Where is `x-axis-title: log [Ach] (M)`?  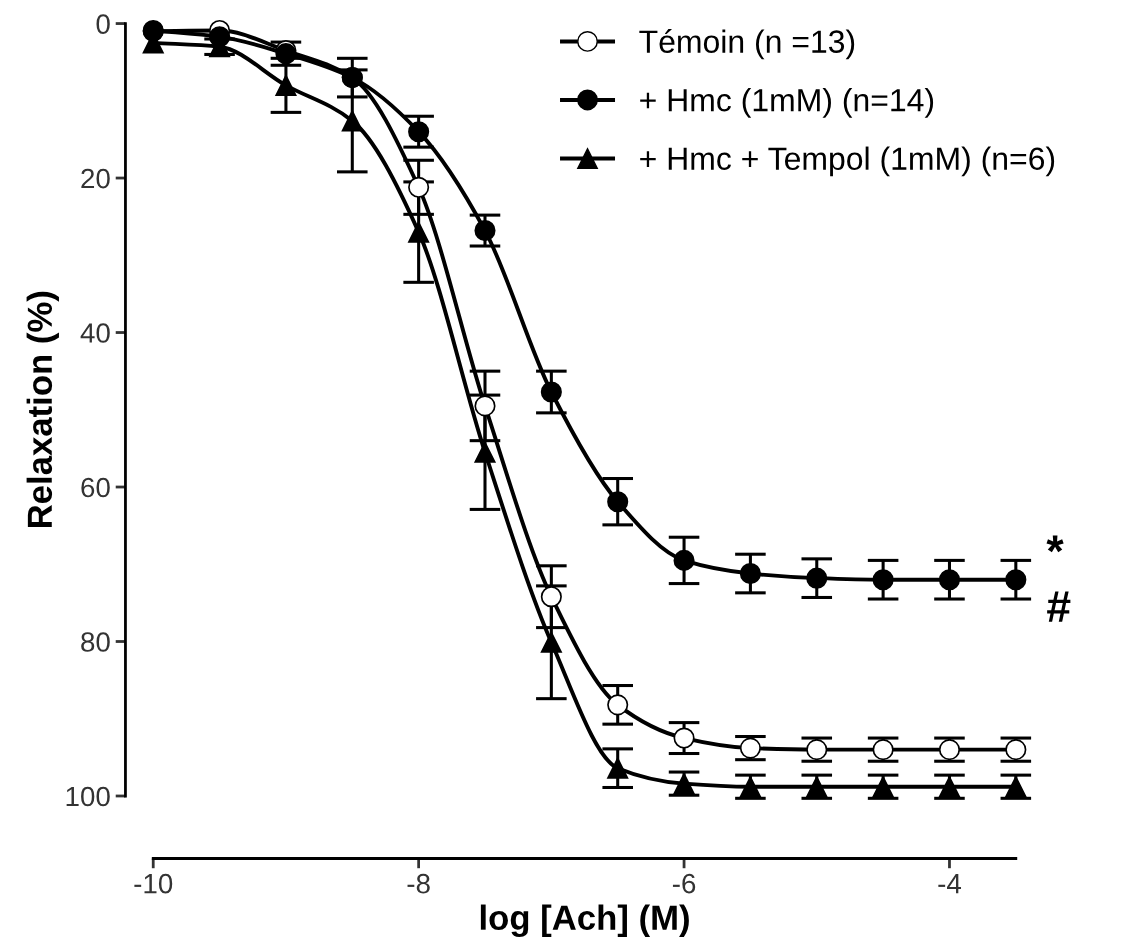 x-axis-title: log [Ach] (M) is located at coordinates (584, 921).